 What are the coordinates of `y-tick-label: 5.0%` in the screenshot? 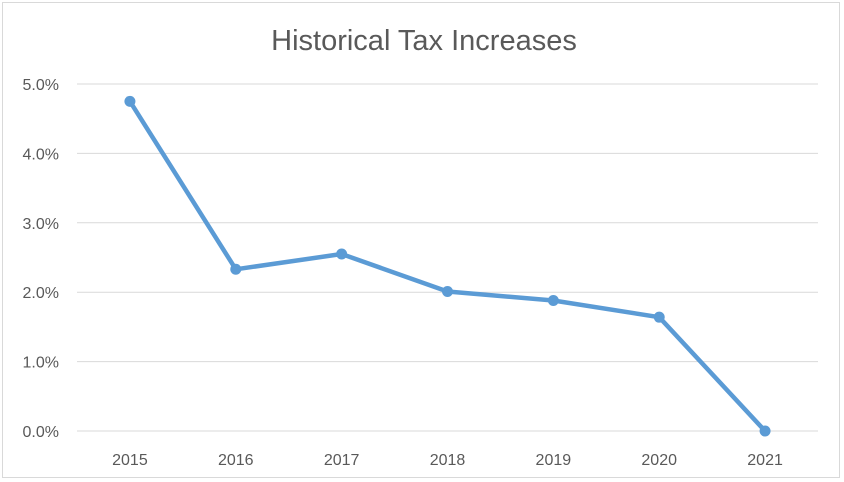 It's located at (41, 85).